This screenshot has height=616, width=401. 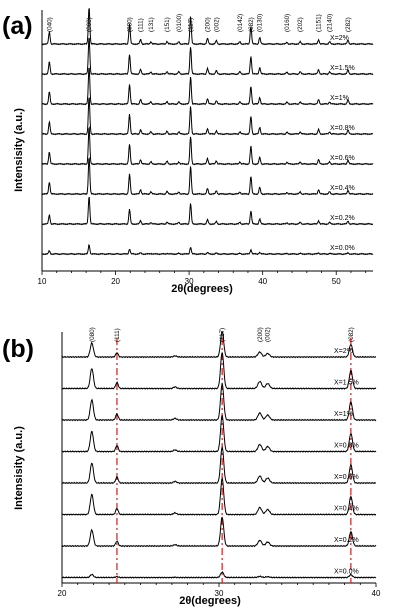 What do you see at coordinates (42, 281) in the screenshot?
I see `x-tick-label: 10` at bounding box center [42, 281].